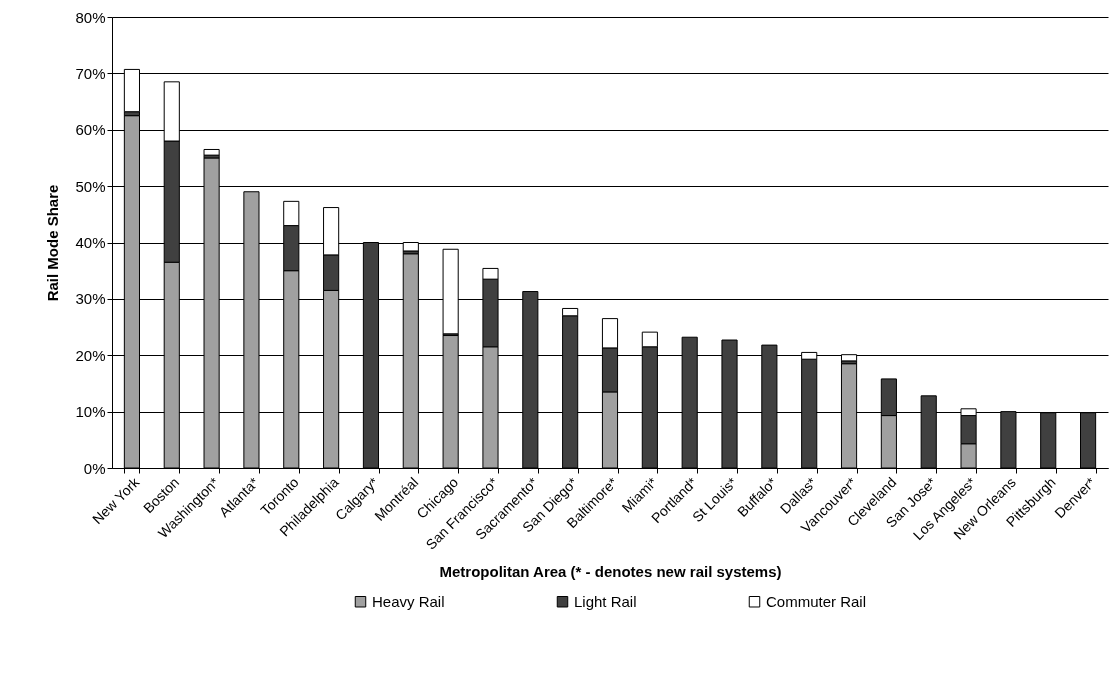  I want to click on y-tick-label: 80%, so click(90, 17).